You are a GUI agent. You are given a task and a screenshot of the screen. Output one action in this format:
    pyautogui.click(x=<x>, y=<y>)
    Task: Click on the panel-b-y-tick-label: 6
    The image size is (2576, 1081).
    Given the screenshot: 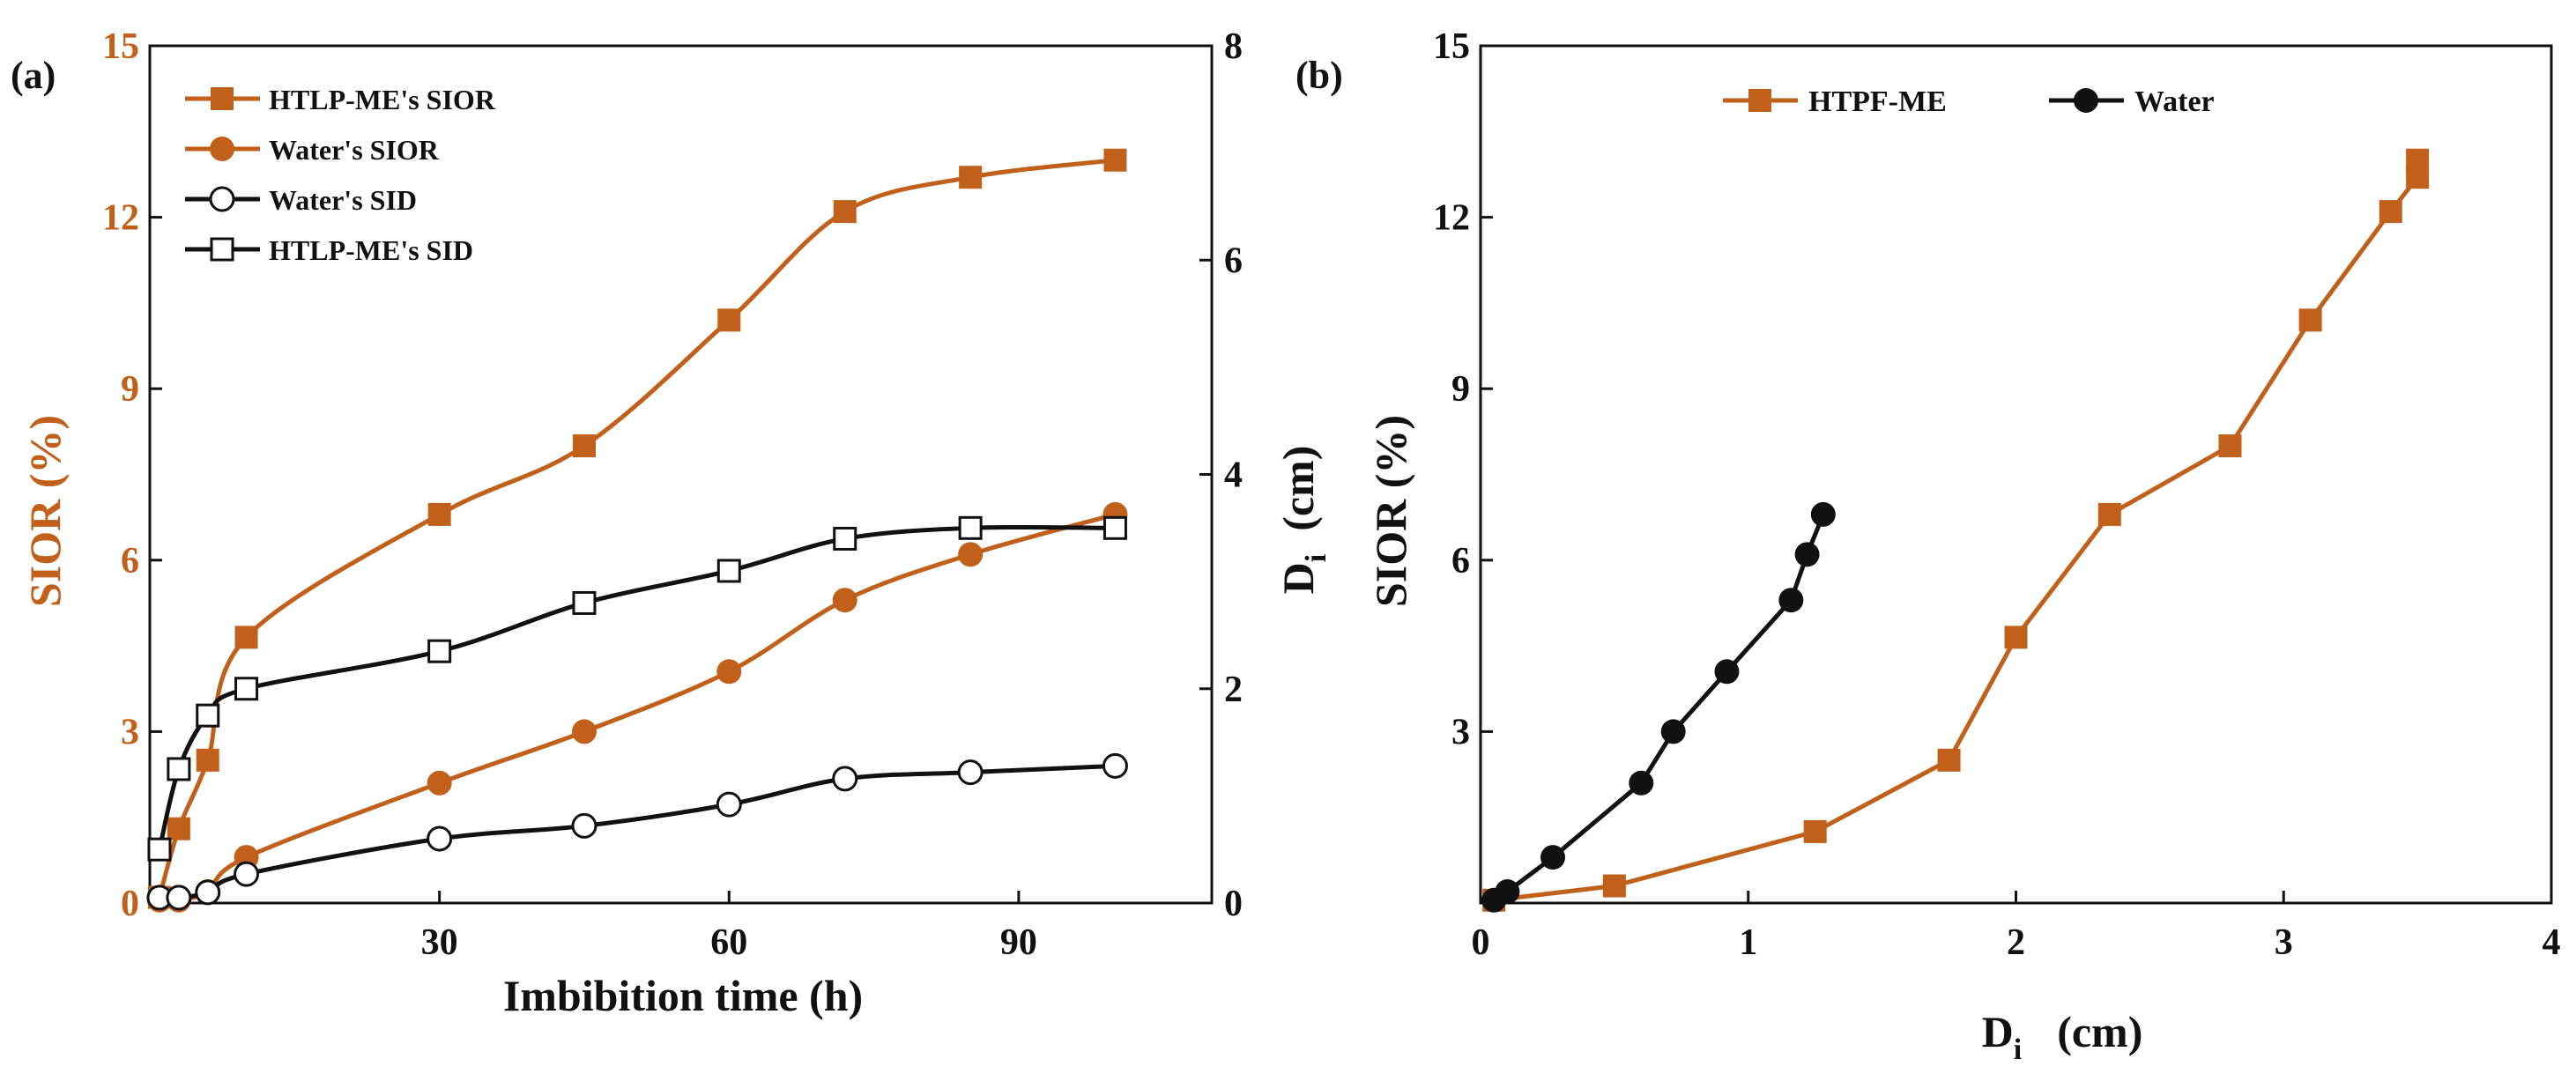 What is the action you would take?
    pyautogui.click(x=1460, y=561)
    